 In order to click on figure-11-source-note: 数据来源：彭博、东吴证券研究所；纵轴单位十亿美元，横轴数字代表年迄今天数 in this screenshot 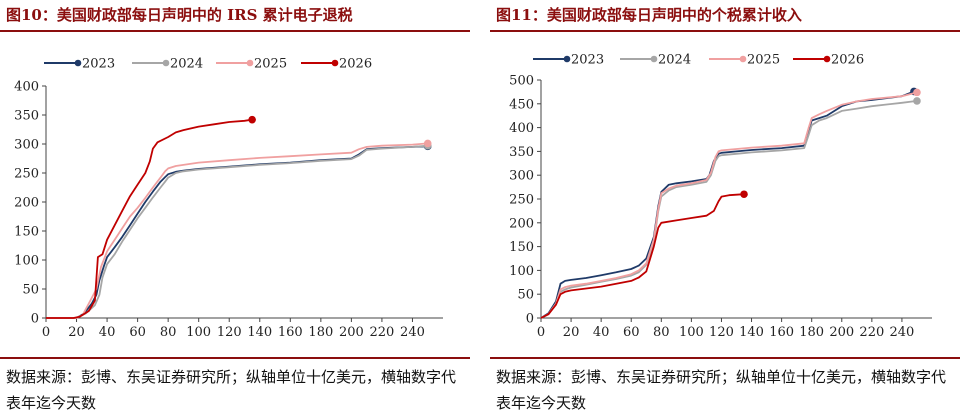, I will do `click(721, 390)`.